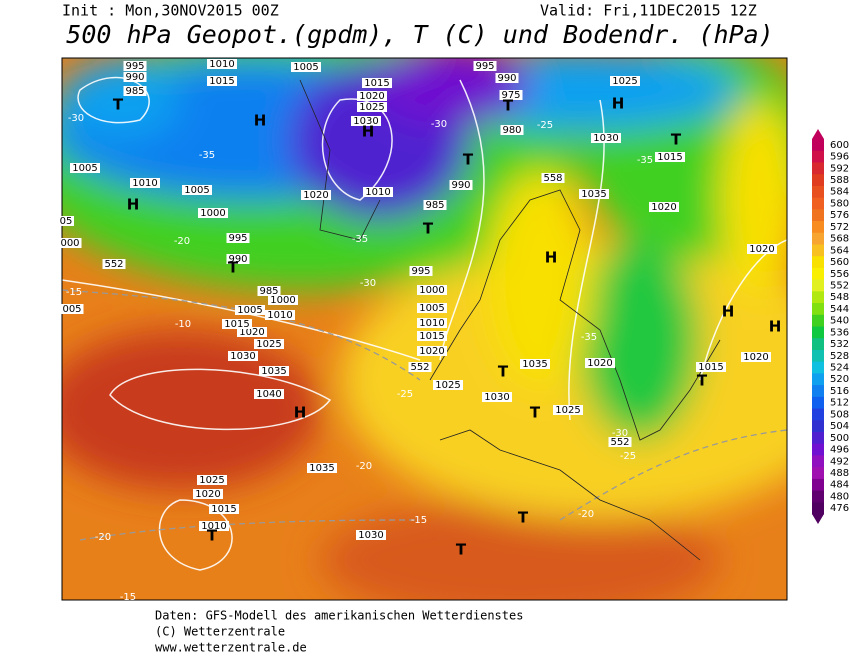 The width and height of the screenshot is (850, 657). I want to click on isobar-label: 1015, so click(221, 81).